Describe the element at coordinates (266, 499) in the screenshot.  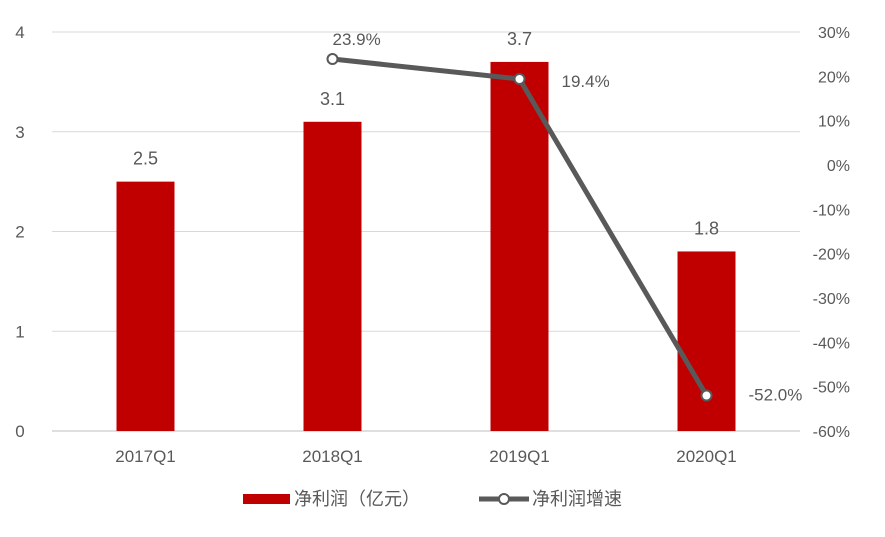
I see `legend-bar-swatch` at that location.